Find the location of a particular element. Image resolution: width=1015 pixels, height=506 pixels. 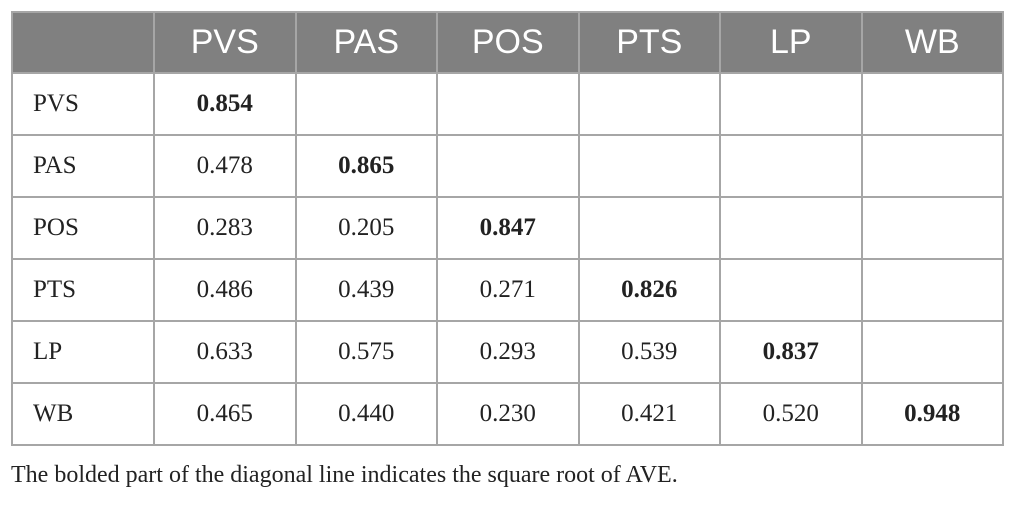

column-header-wb: WB is located at coordinates (932, 42).